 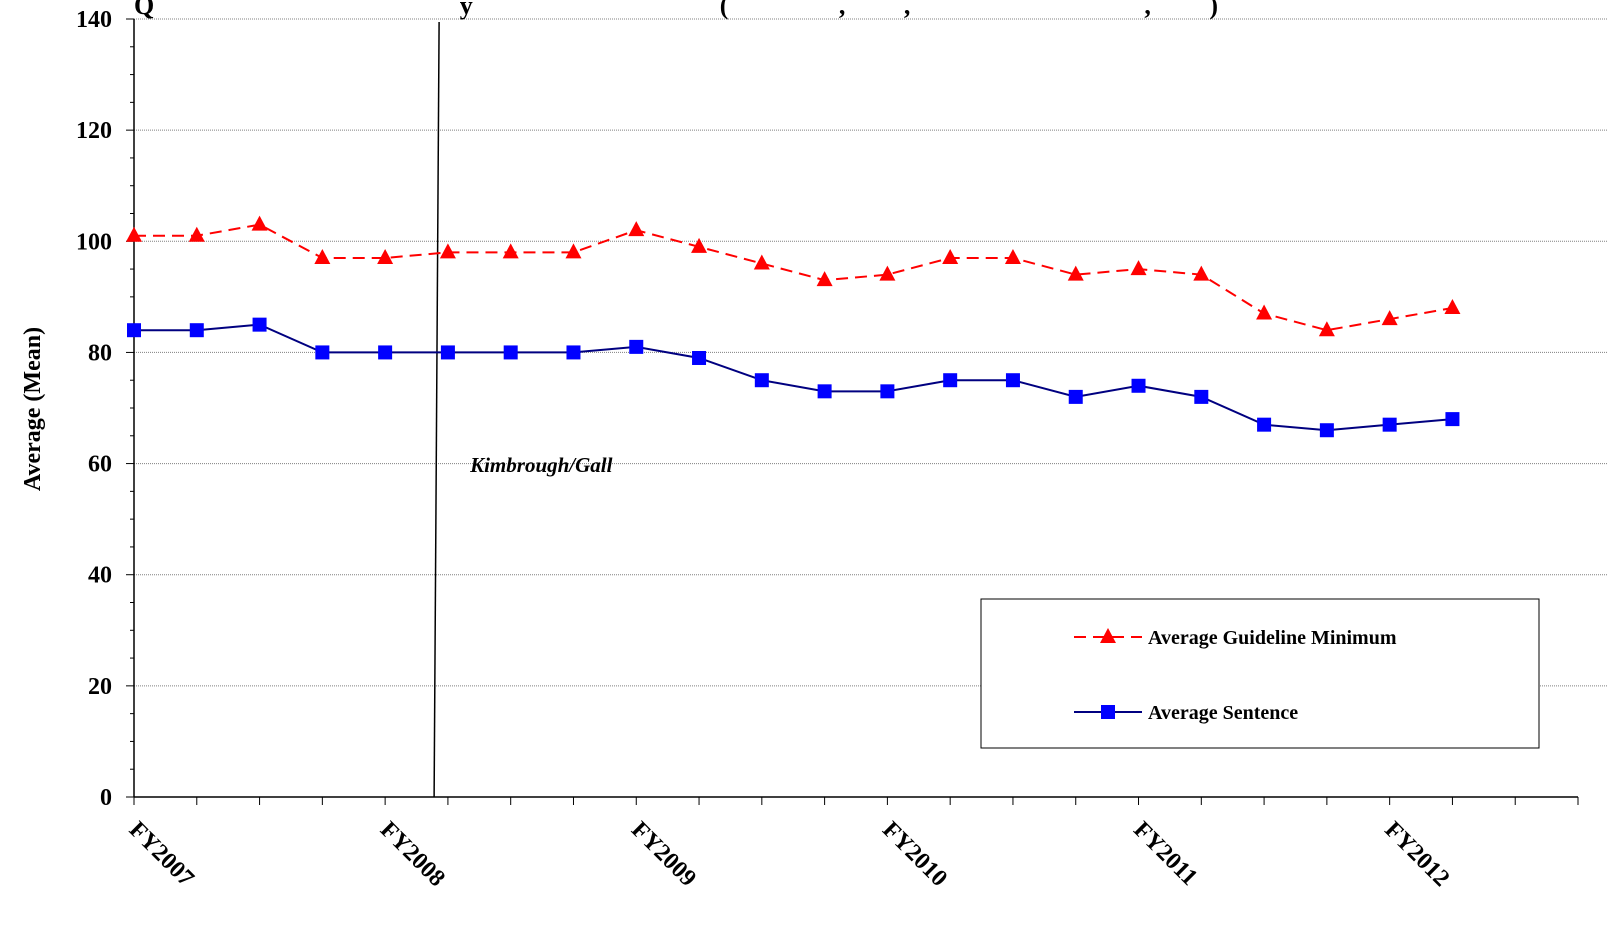 What do you see at coordinates (663, 854) in the screenshot?
I see `x-tick-label: FY2009` at bounding box center [663, 854].